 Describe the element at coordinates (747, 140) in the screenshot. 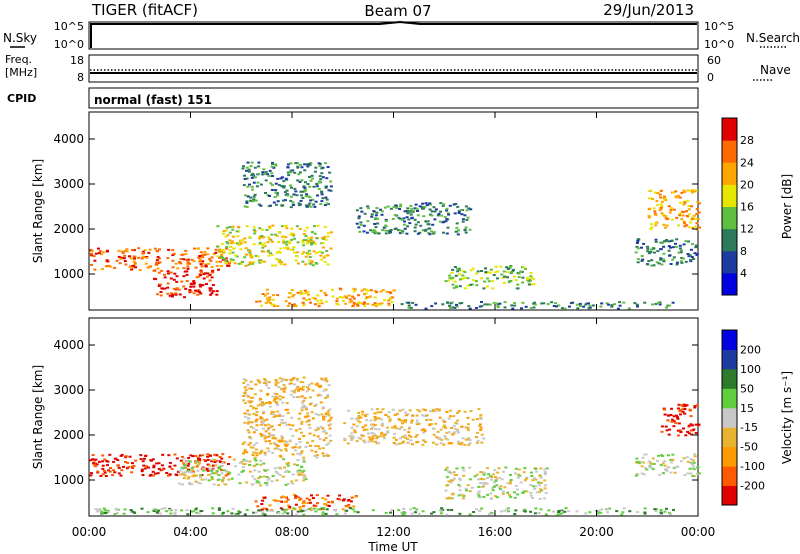

I see `power-colorbar-tick: 28` at that location.